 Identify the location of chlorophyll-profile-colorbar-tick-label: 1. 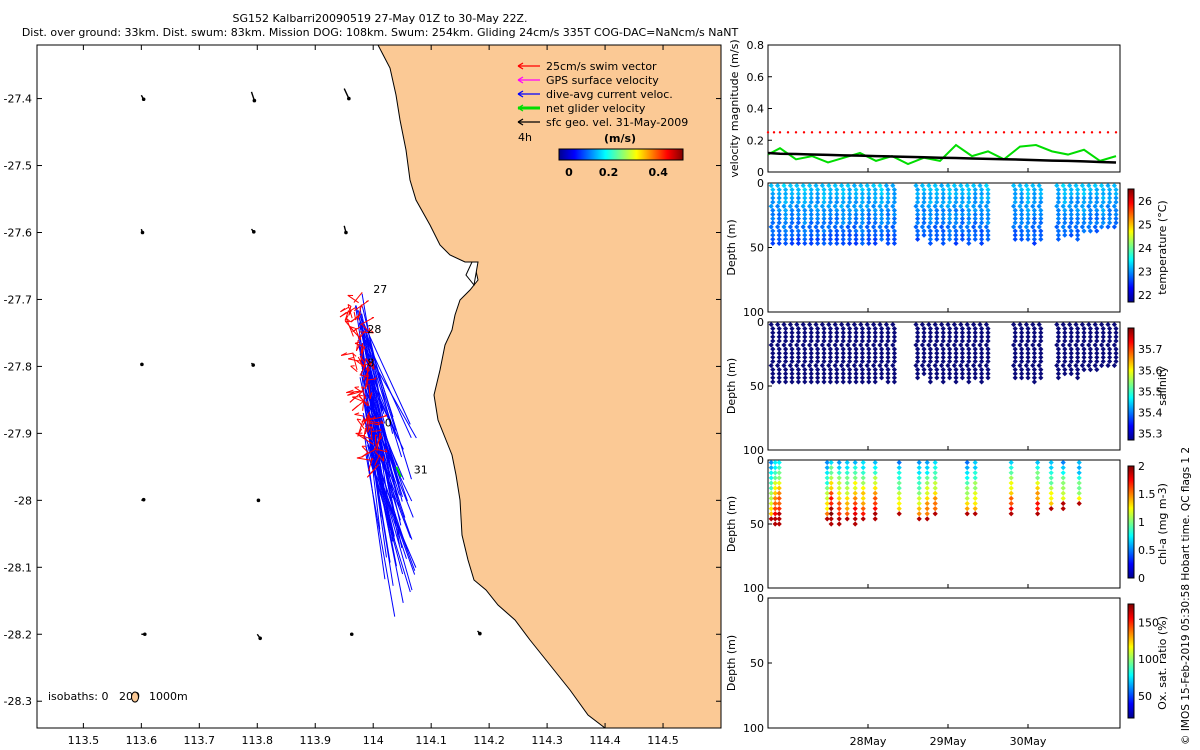
(1141, 522).